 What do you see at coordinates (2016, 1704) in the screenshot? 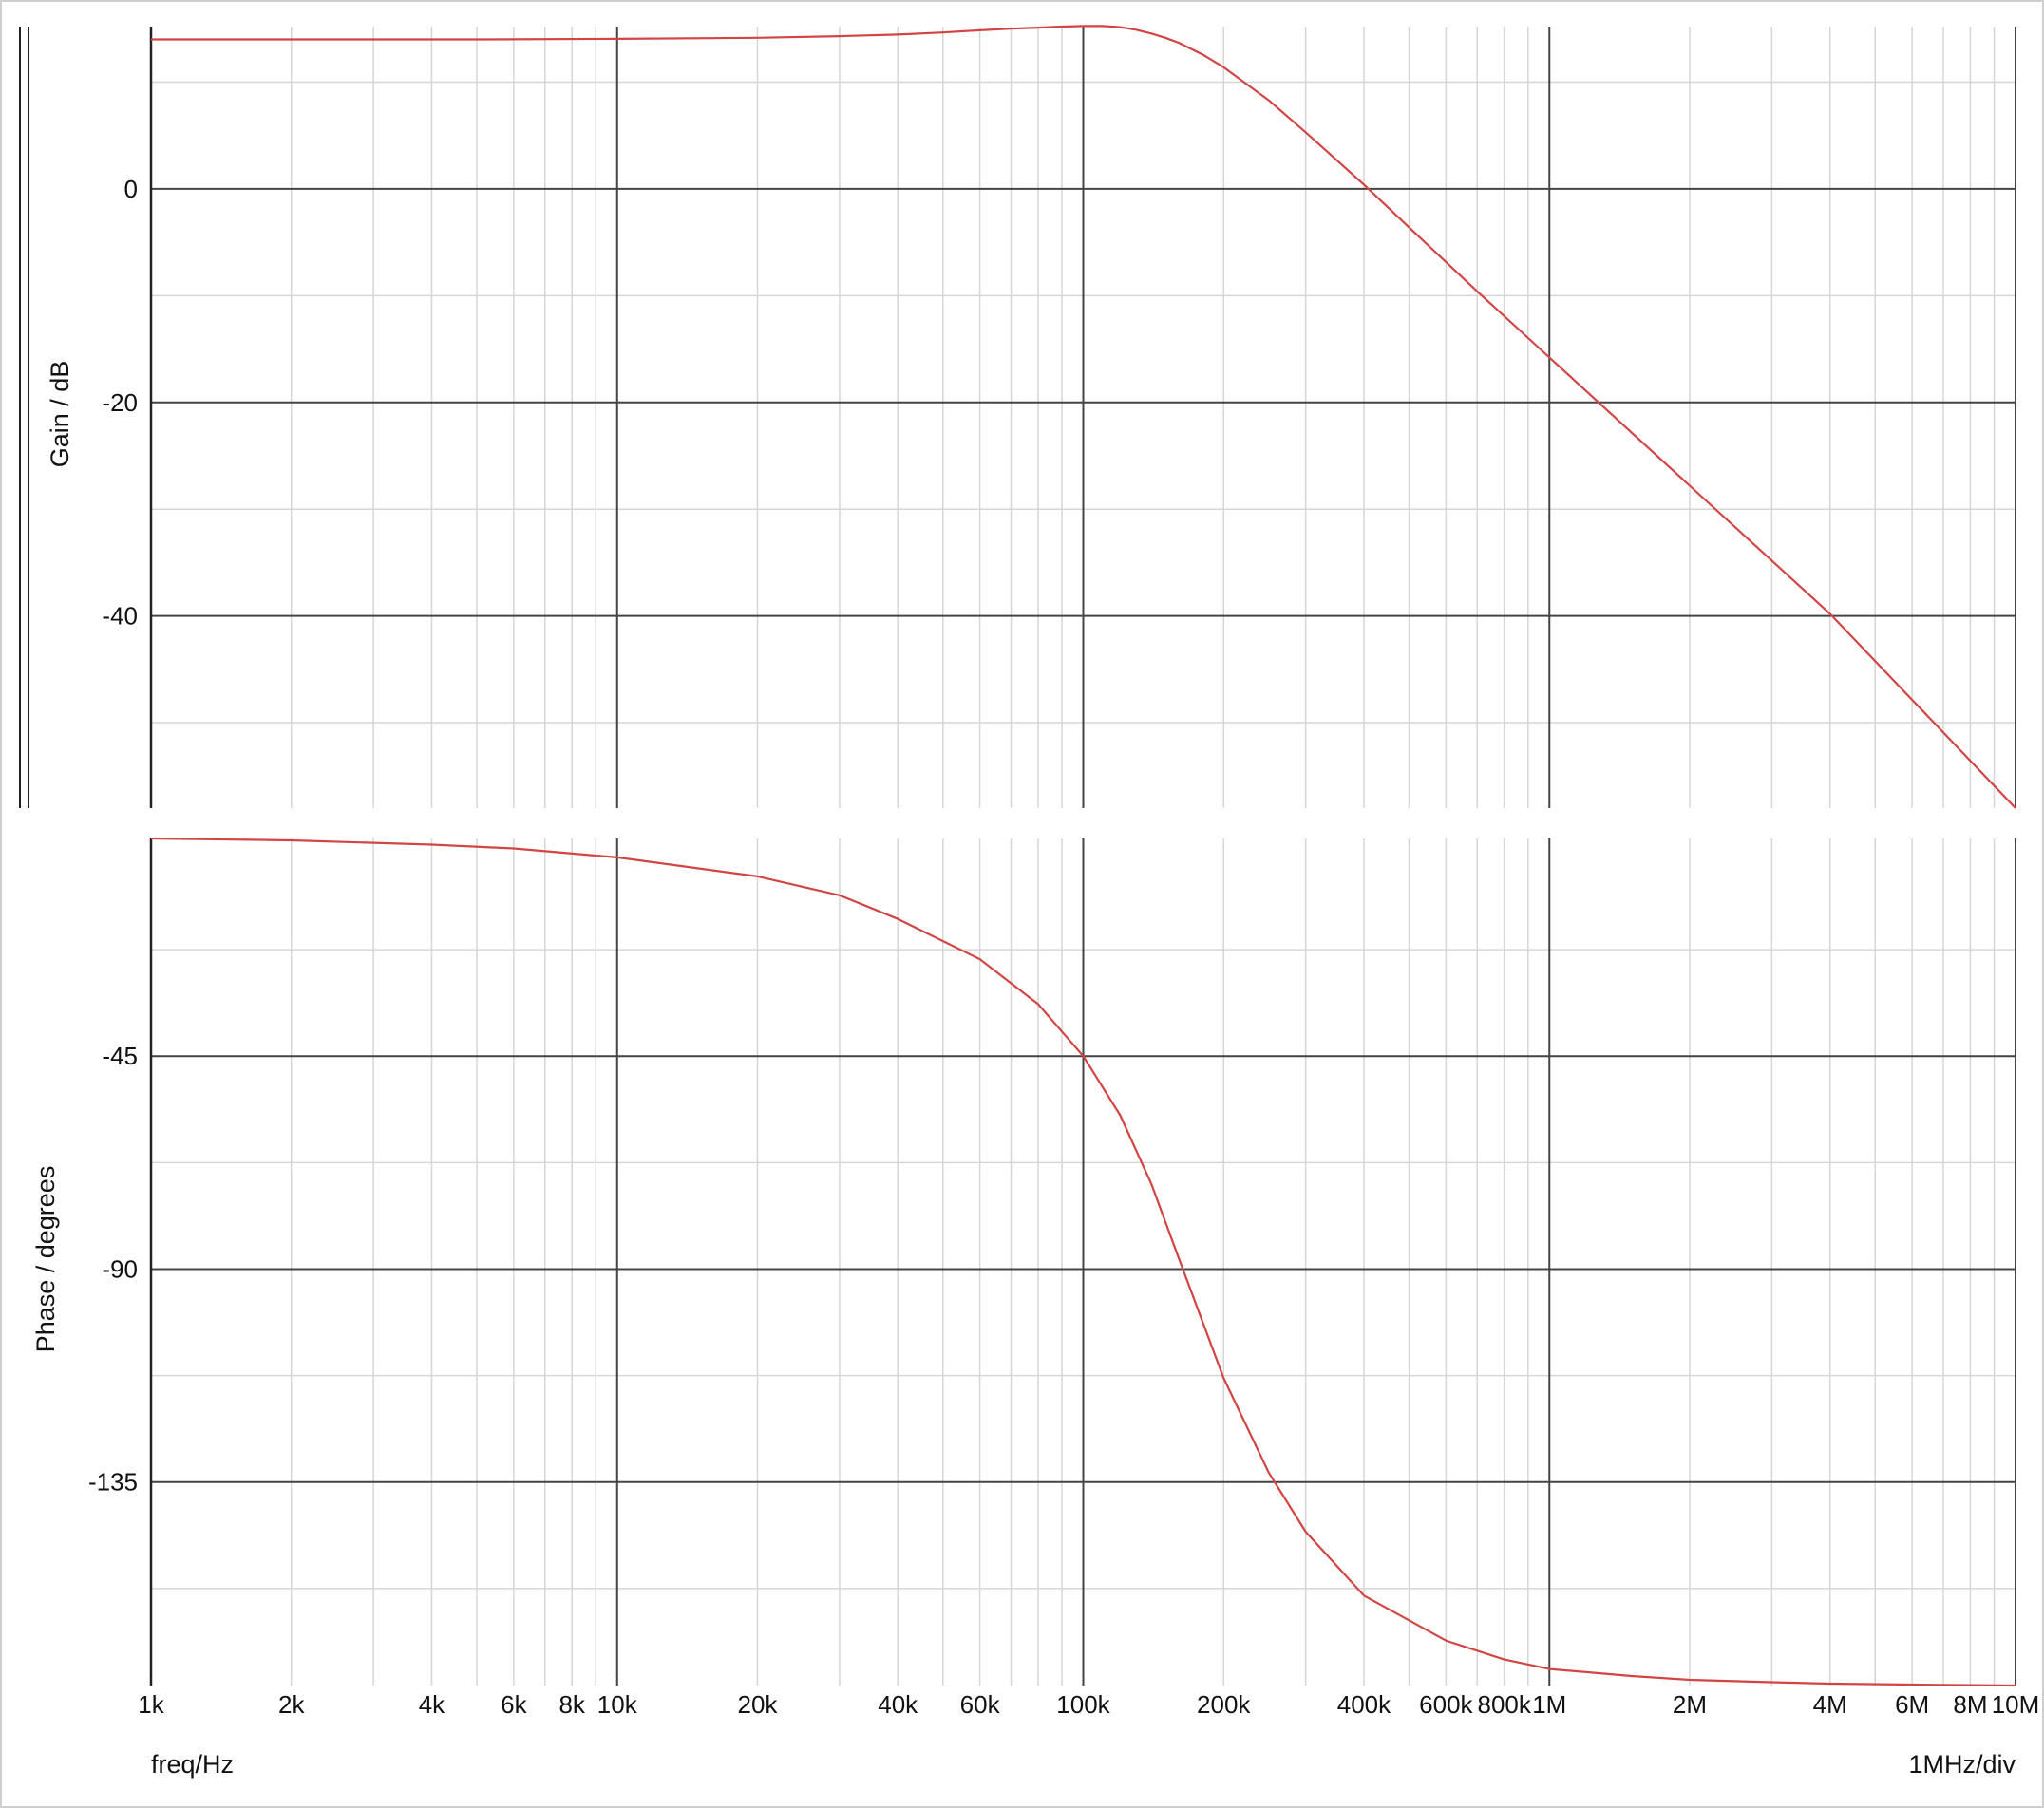
I see `x-tick-label: 10M` at bounding box center [2016, 1704].